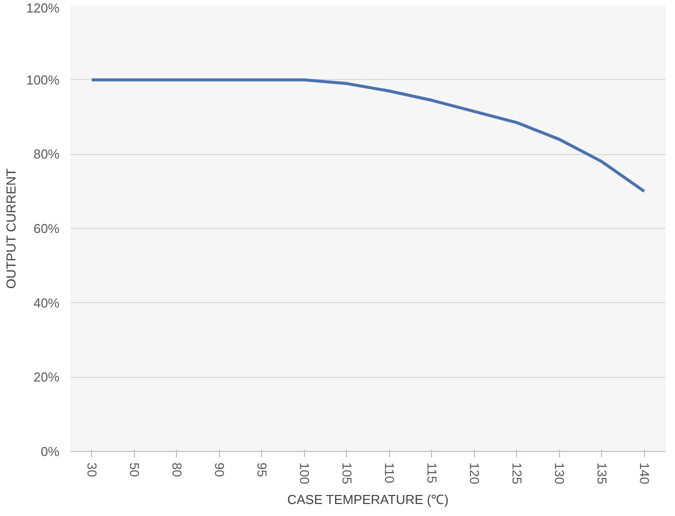 This screenshot has width=675, height=516. Describe the element at coordinates (644, 473) in the screenshot. I see `x-tick-label: 140` at that location.